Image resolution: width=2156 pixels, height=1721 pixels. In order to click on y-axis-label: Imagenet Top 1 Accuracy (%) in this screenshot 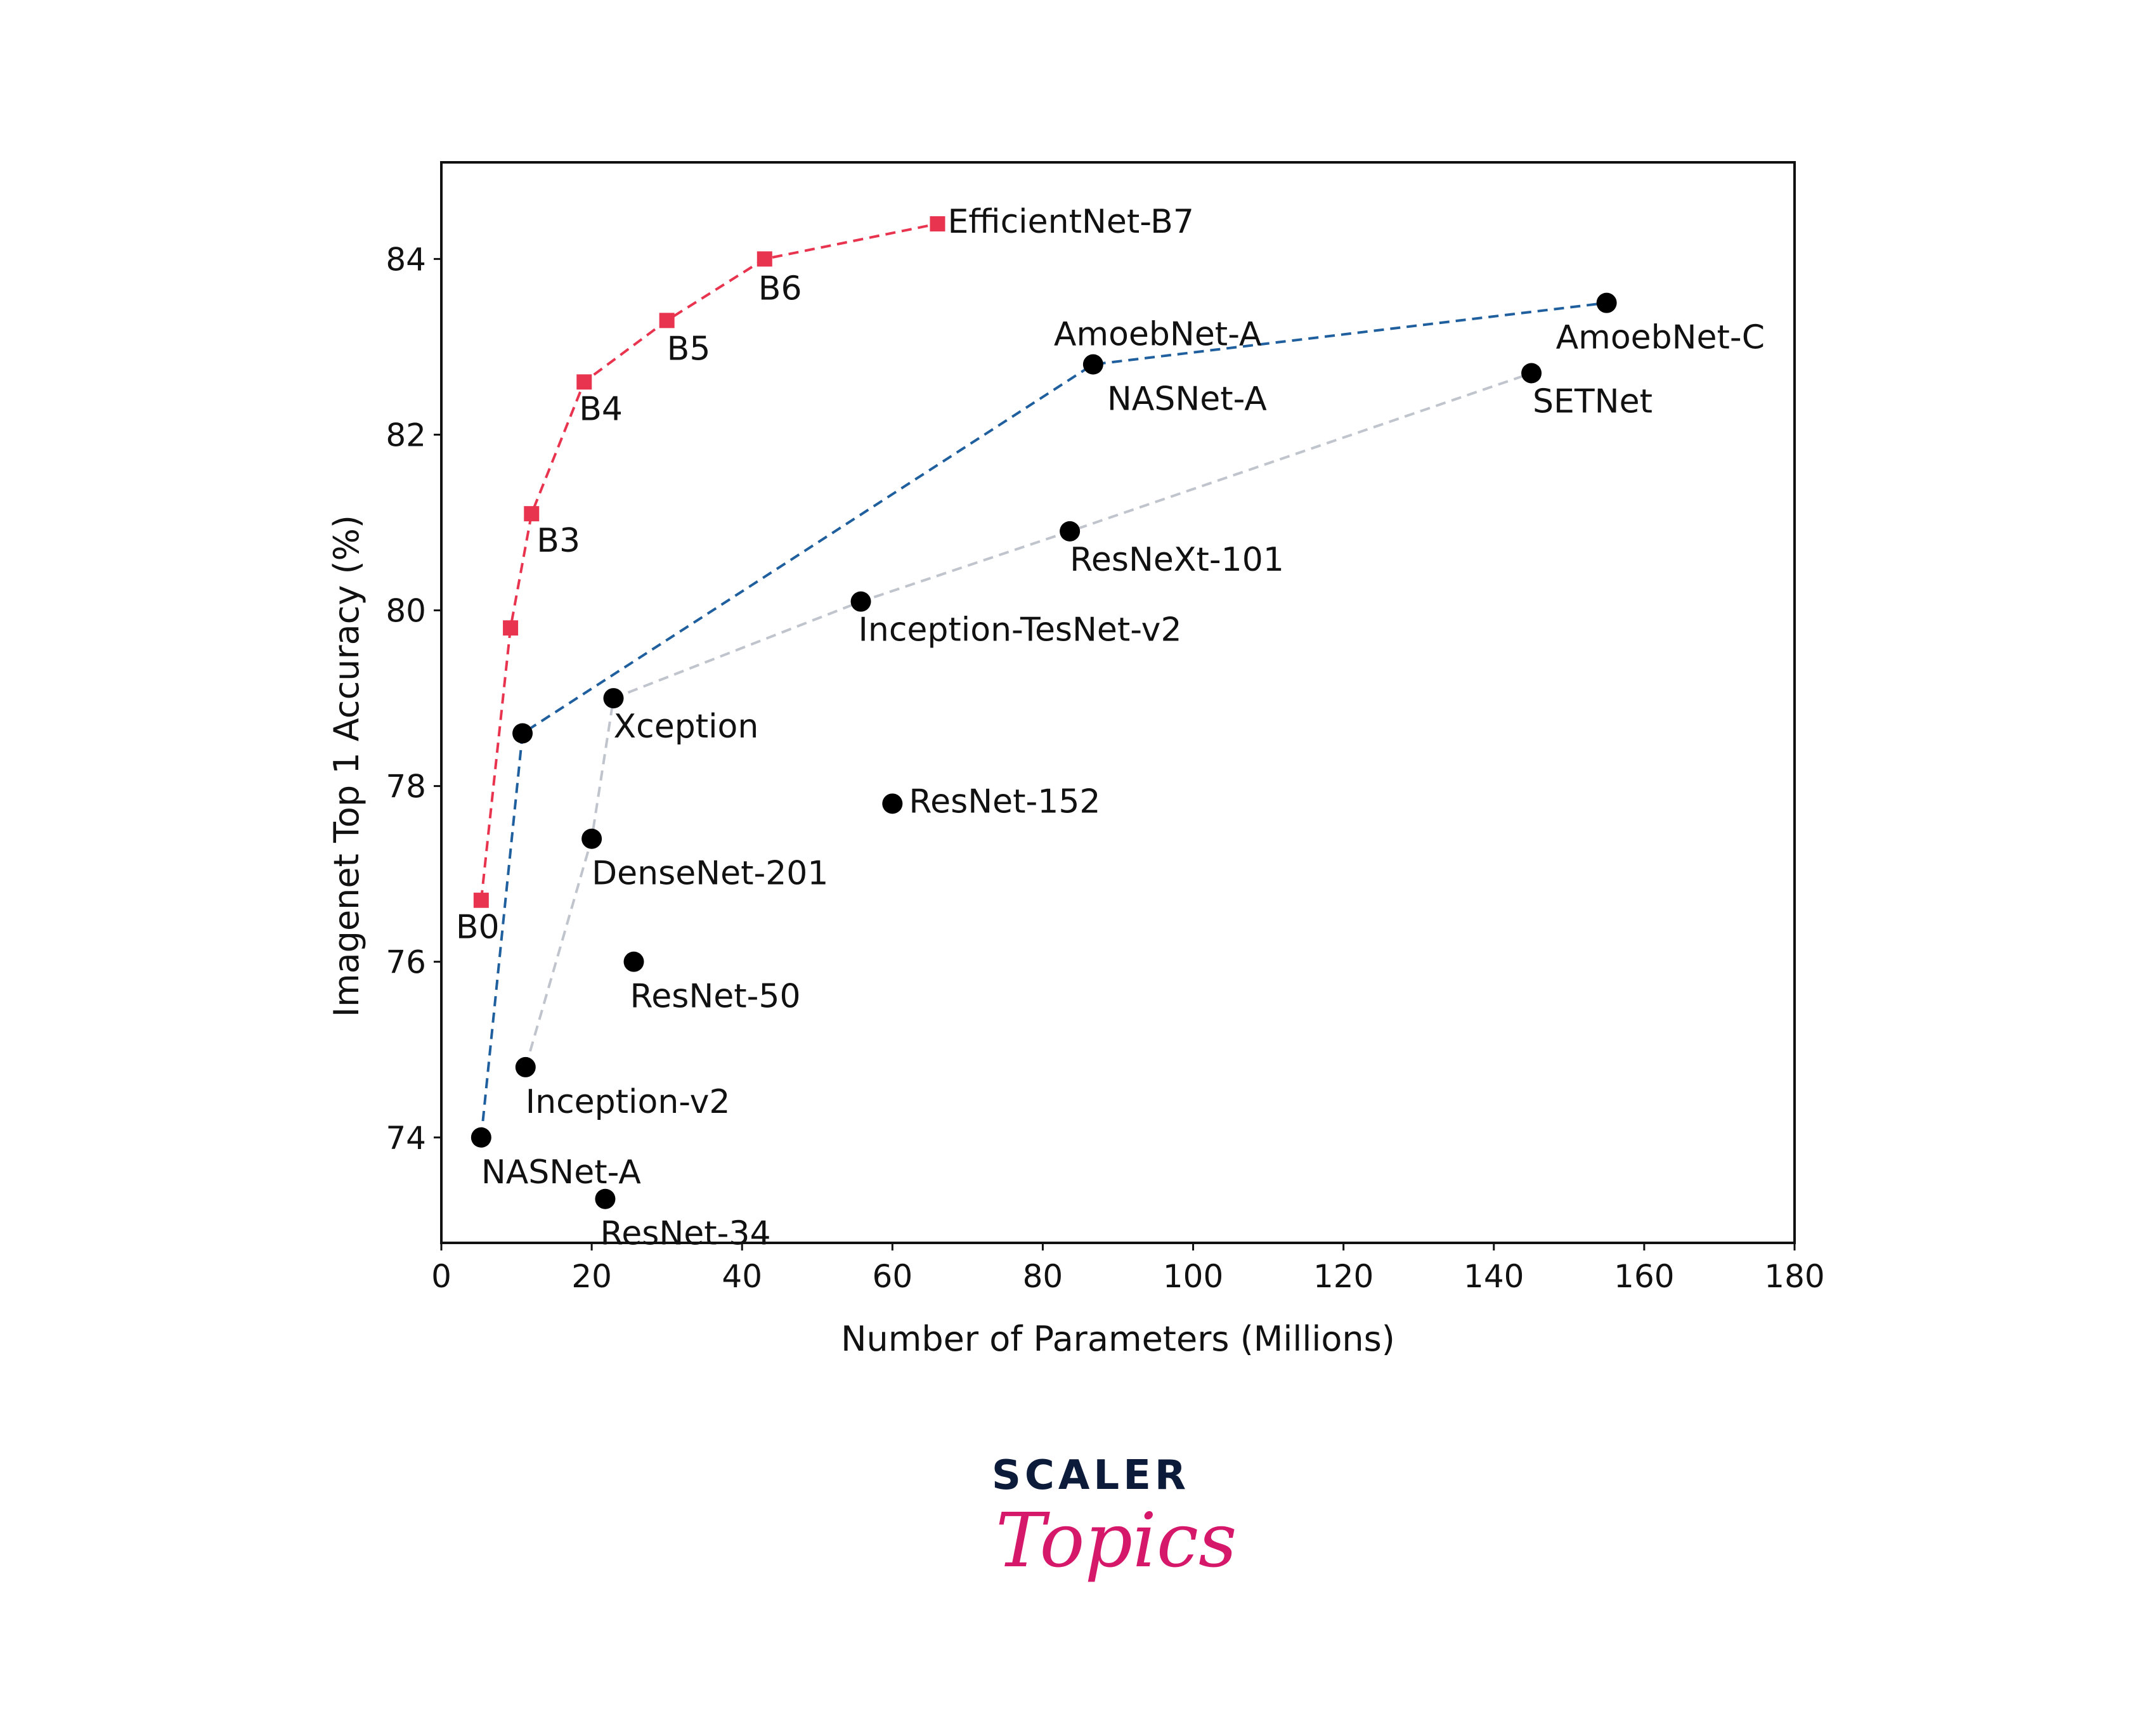, I will do `click(347, 766)`.